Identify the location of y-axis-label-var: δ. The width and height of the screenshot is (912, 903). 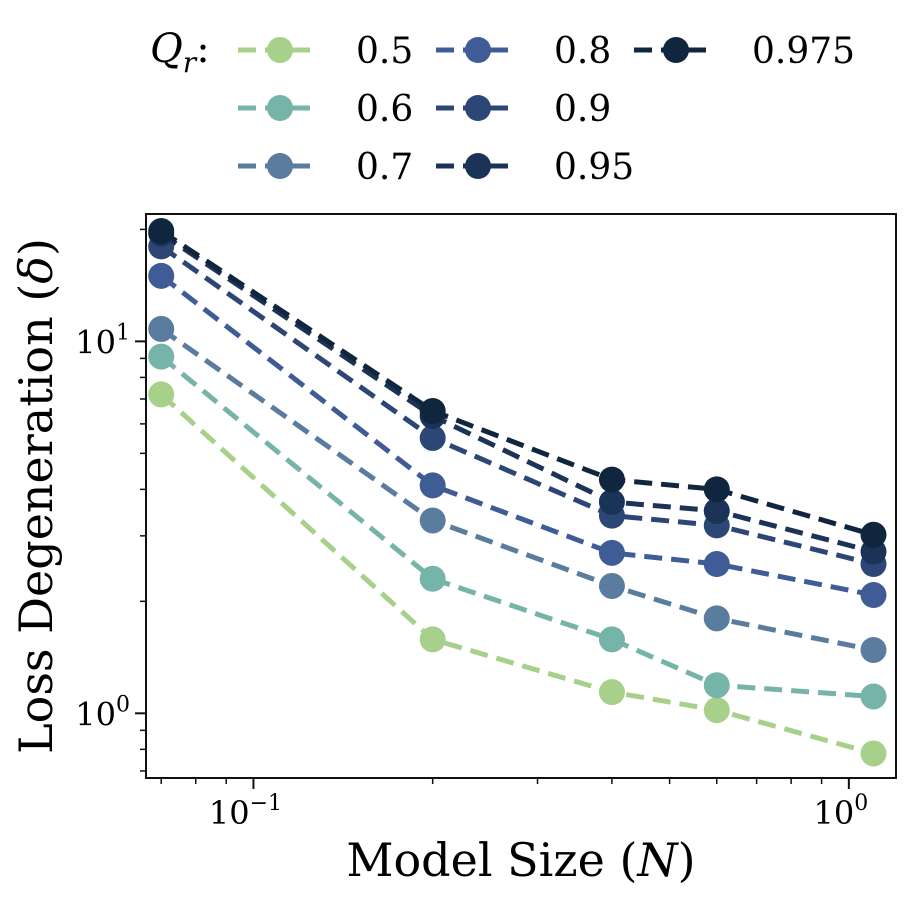
(36, 270).